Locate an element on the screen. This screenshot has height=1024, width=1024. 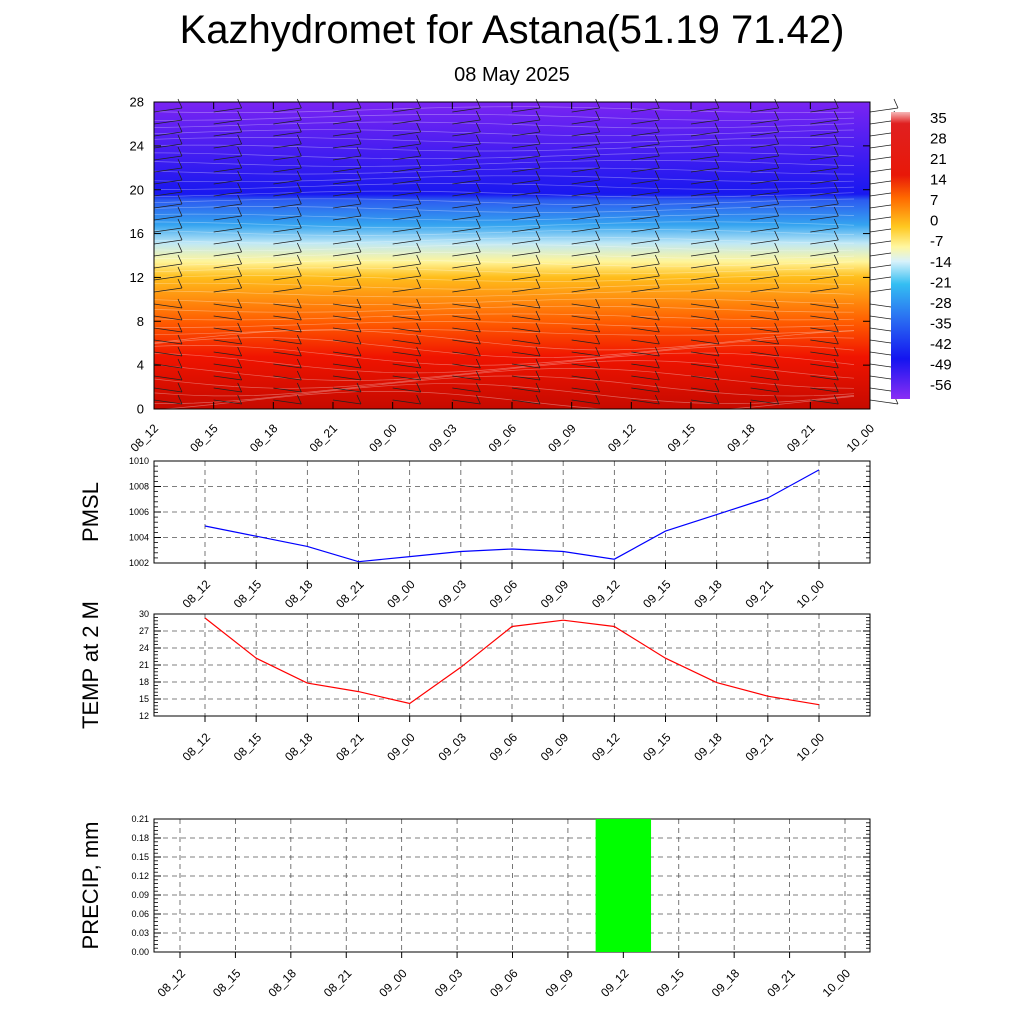
colorbar-label: 21 is located at coordinates (938, 159).